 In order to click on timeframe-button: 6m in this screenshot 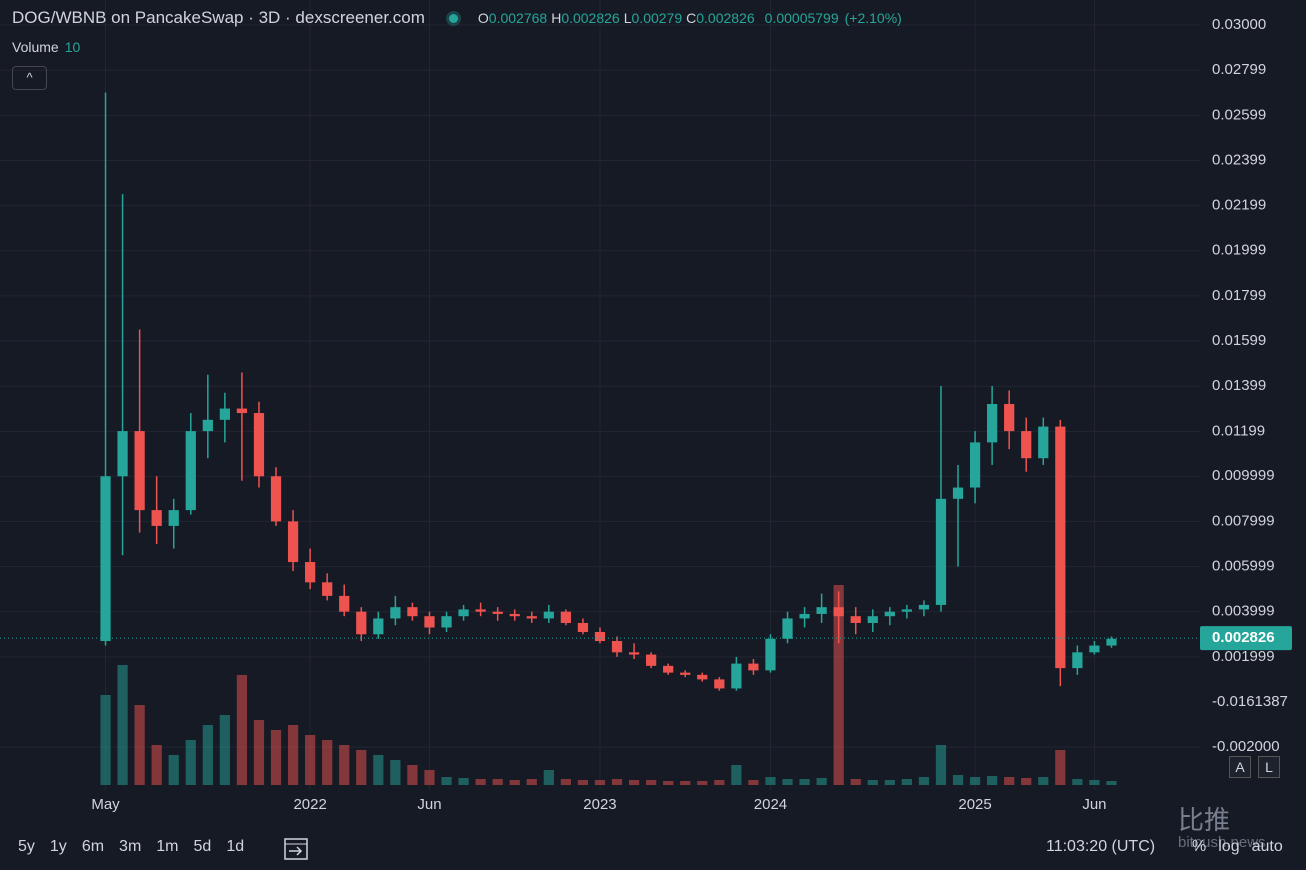, I will do `click(93, 846)`.